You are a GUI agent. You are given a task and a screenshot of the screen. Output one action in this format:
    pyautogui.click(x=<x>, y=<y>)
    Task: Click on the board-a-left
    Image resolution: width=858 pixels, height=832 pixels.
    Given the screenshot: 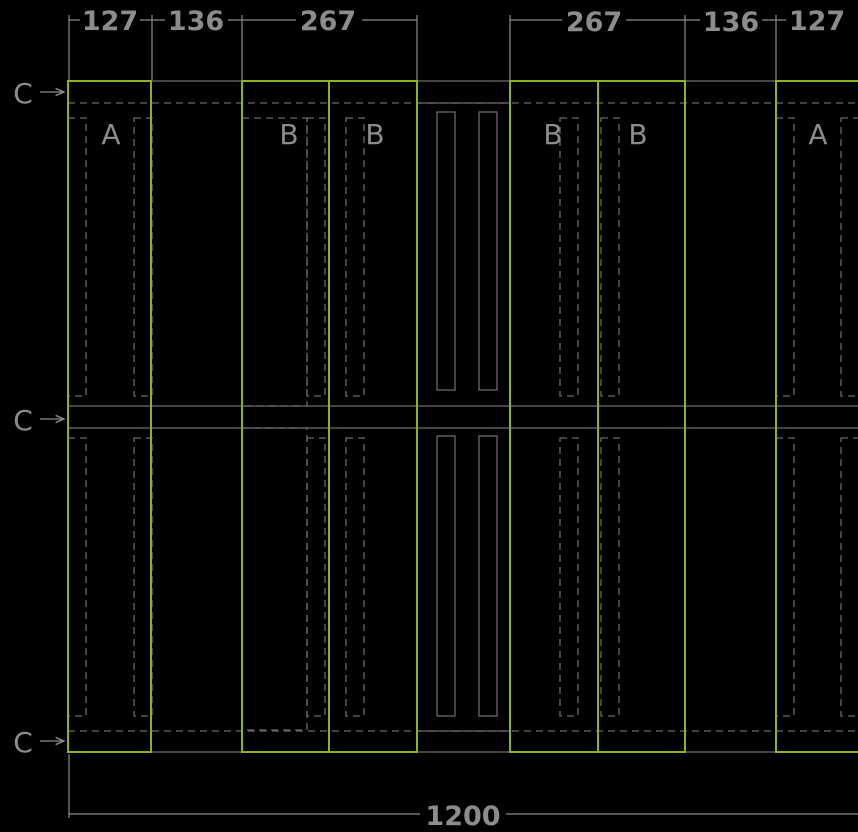 What is the action you would take?
    pyautogui.click(x=109, y=416)
    